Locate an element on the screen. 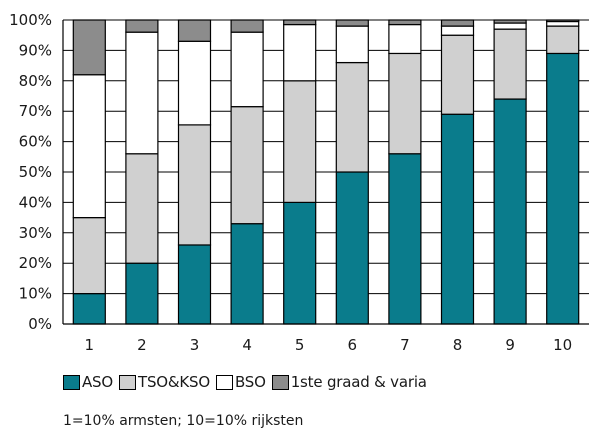 This screenshot has width=591, height=430. y-tick-label: 20% is located at coordinates (35, 263).